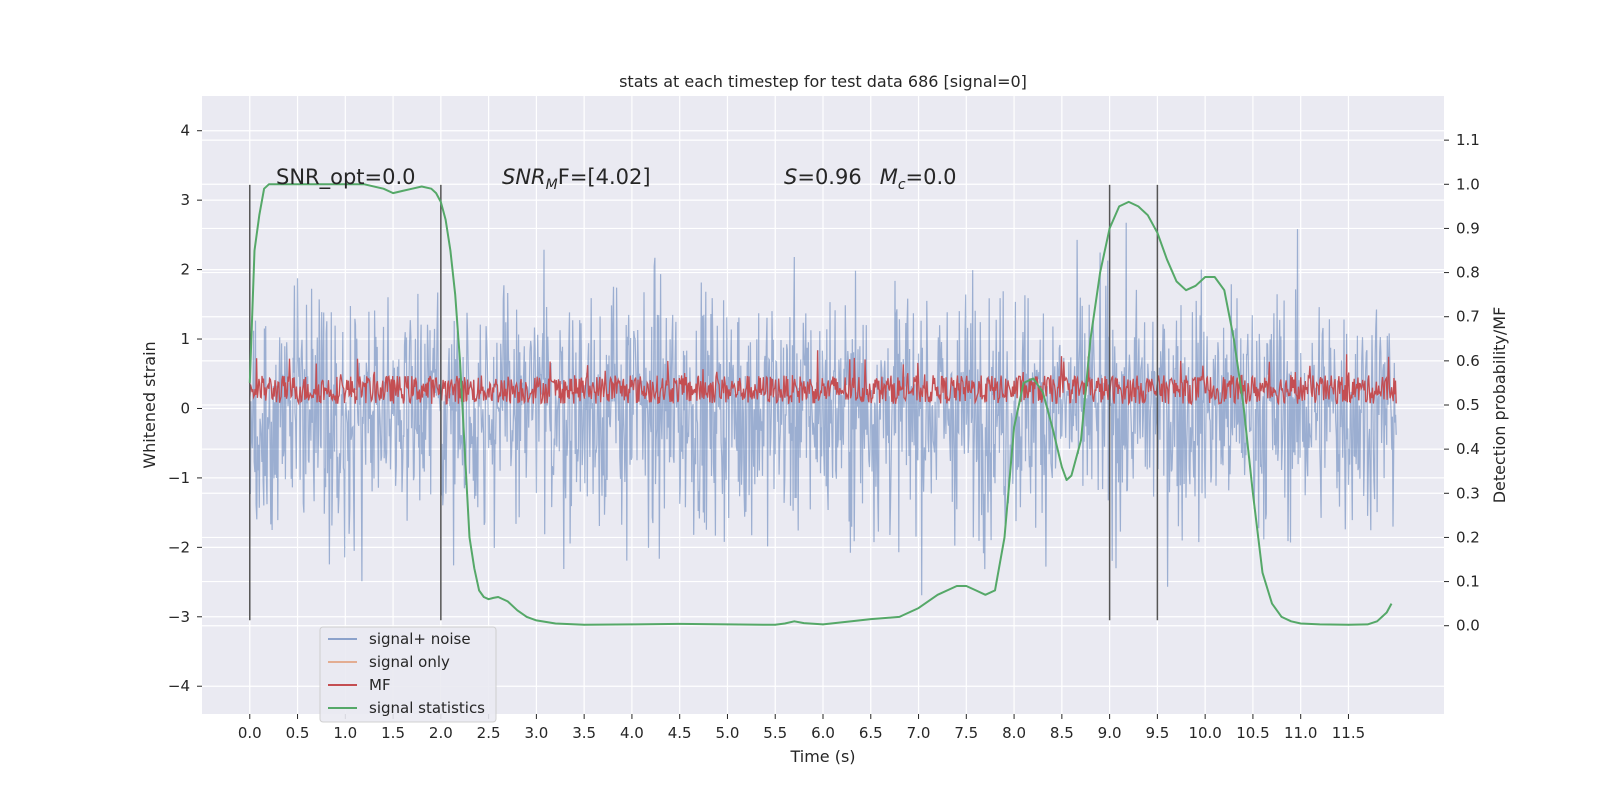 This screenshot has width=1600, height=804. Describe the element at coordinates (1468, 228) in the screenshot. I see `y2-tick-label: 0.9` at that location.